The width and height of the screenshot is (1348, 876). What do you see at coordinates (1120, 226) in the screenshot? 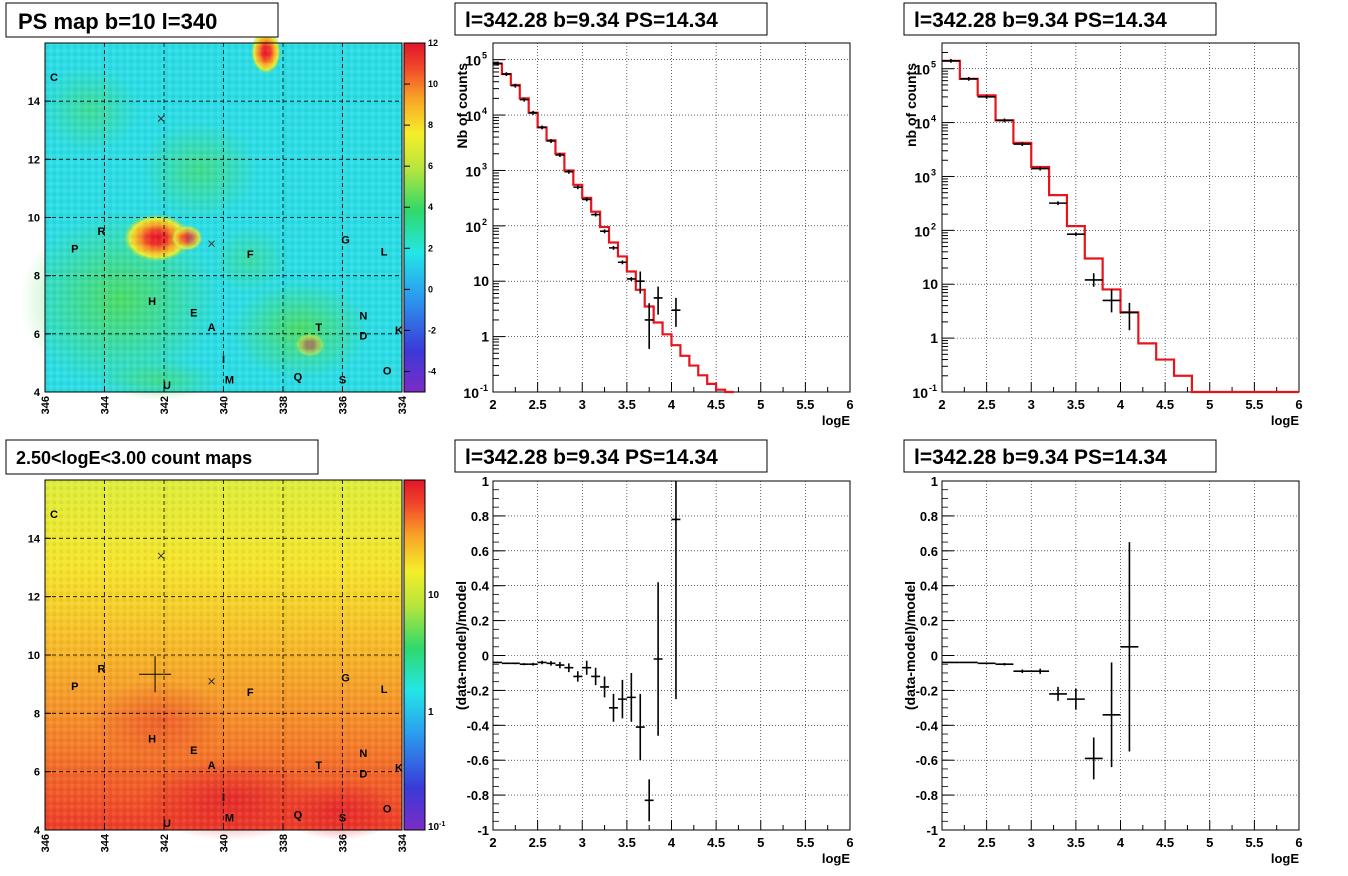
I see `model-step-line` at bounding box center [1120, 226].